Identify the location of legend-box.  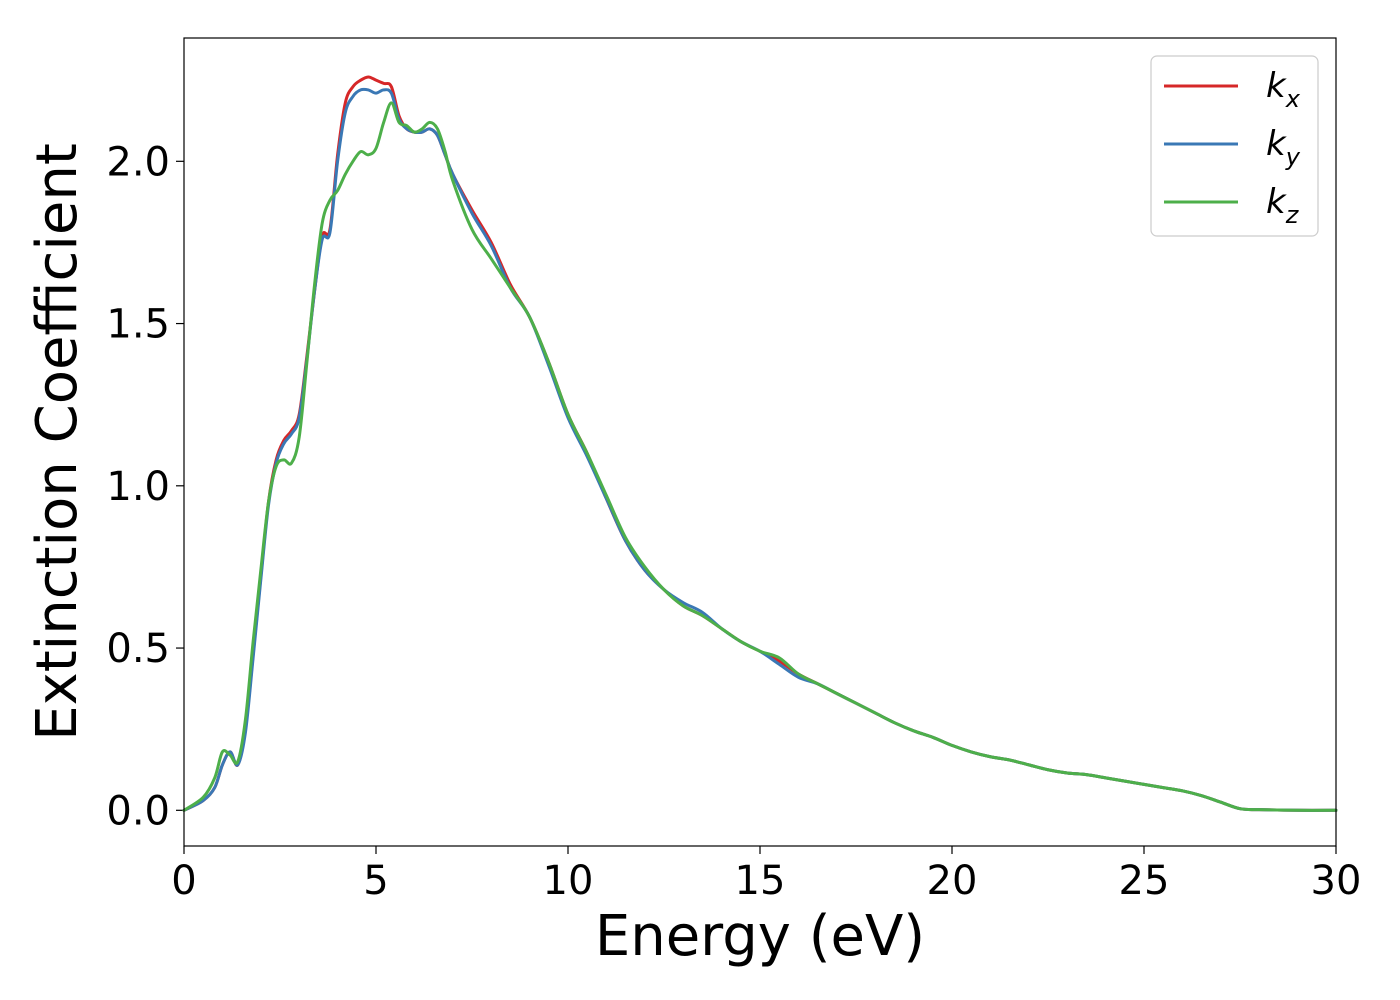
(1234, 146).